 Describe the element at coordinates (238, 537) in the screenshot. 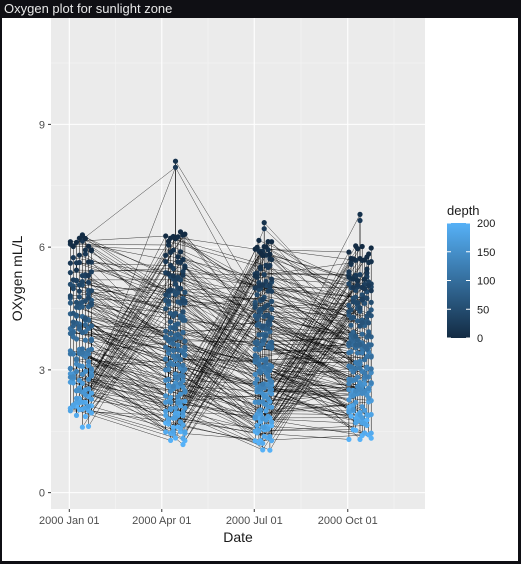

I see `x-axis-title: Date` at that location.